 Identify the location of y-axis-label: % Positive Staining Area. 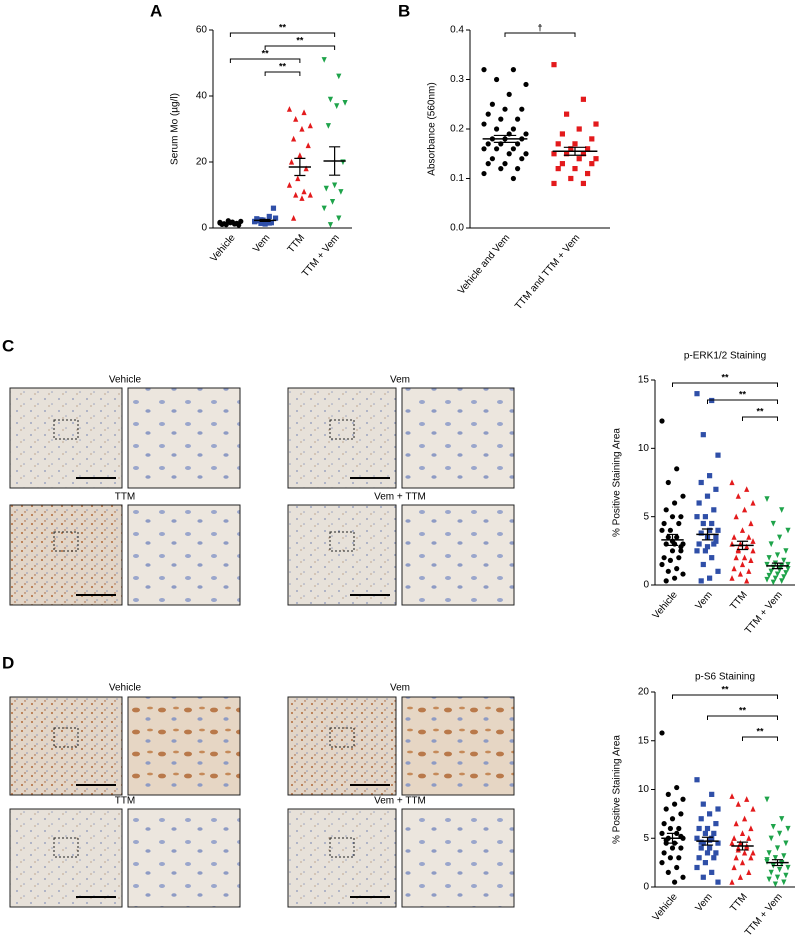
(617, 789).